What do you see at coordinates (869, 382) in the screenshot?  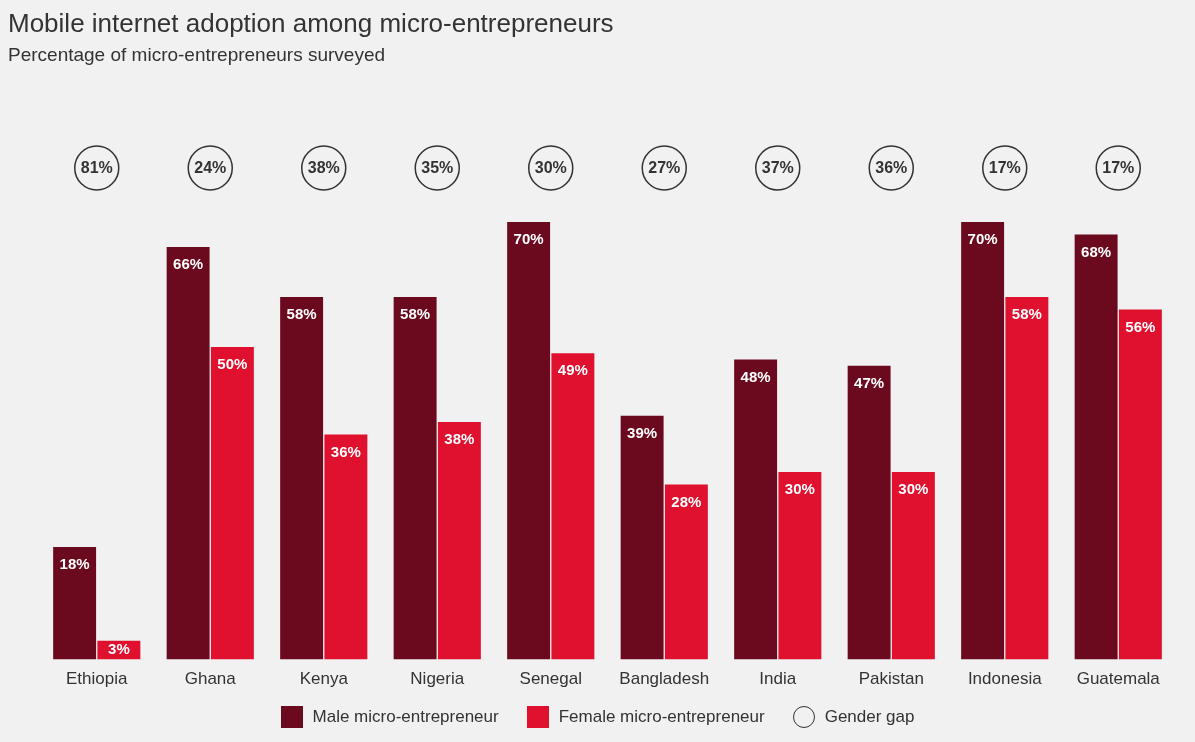 I see `data-label: 47%` at bounding box center [869, 382].